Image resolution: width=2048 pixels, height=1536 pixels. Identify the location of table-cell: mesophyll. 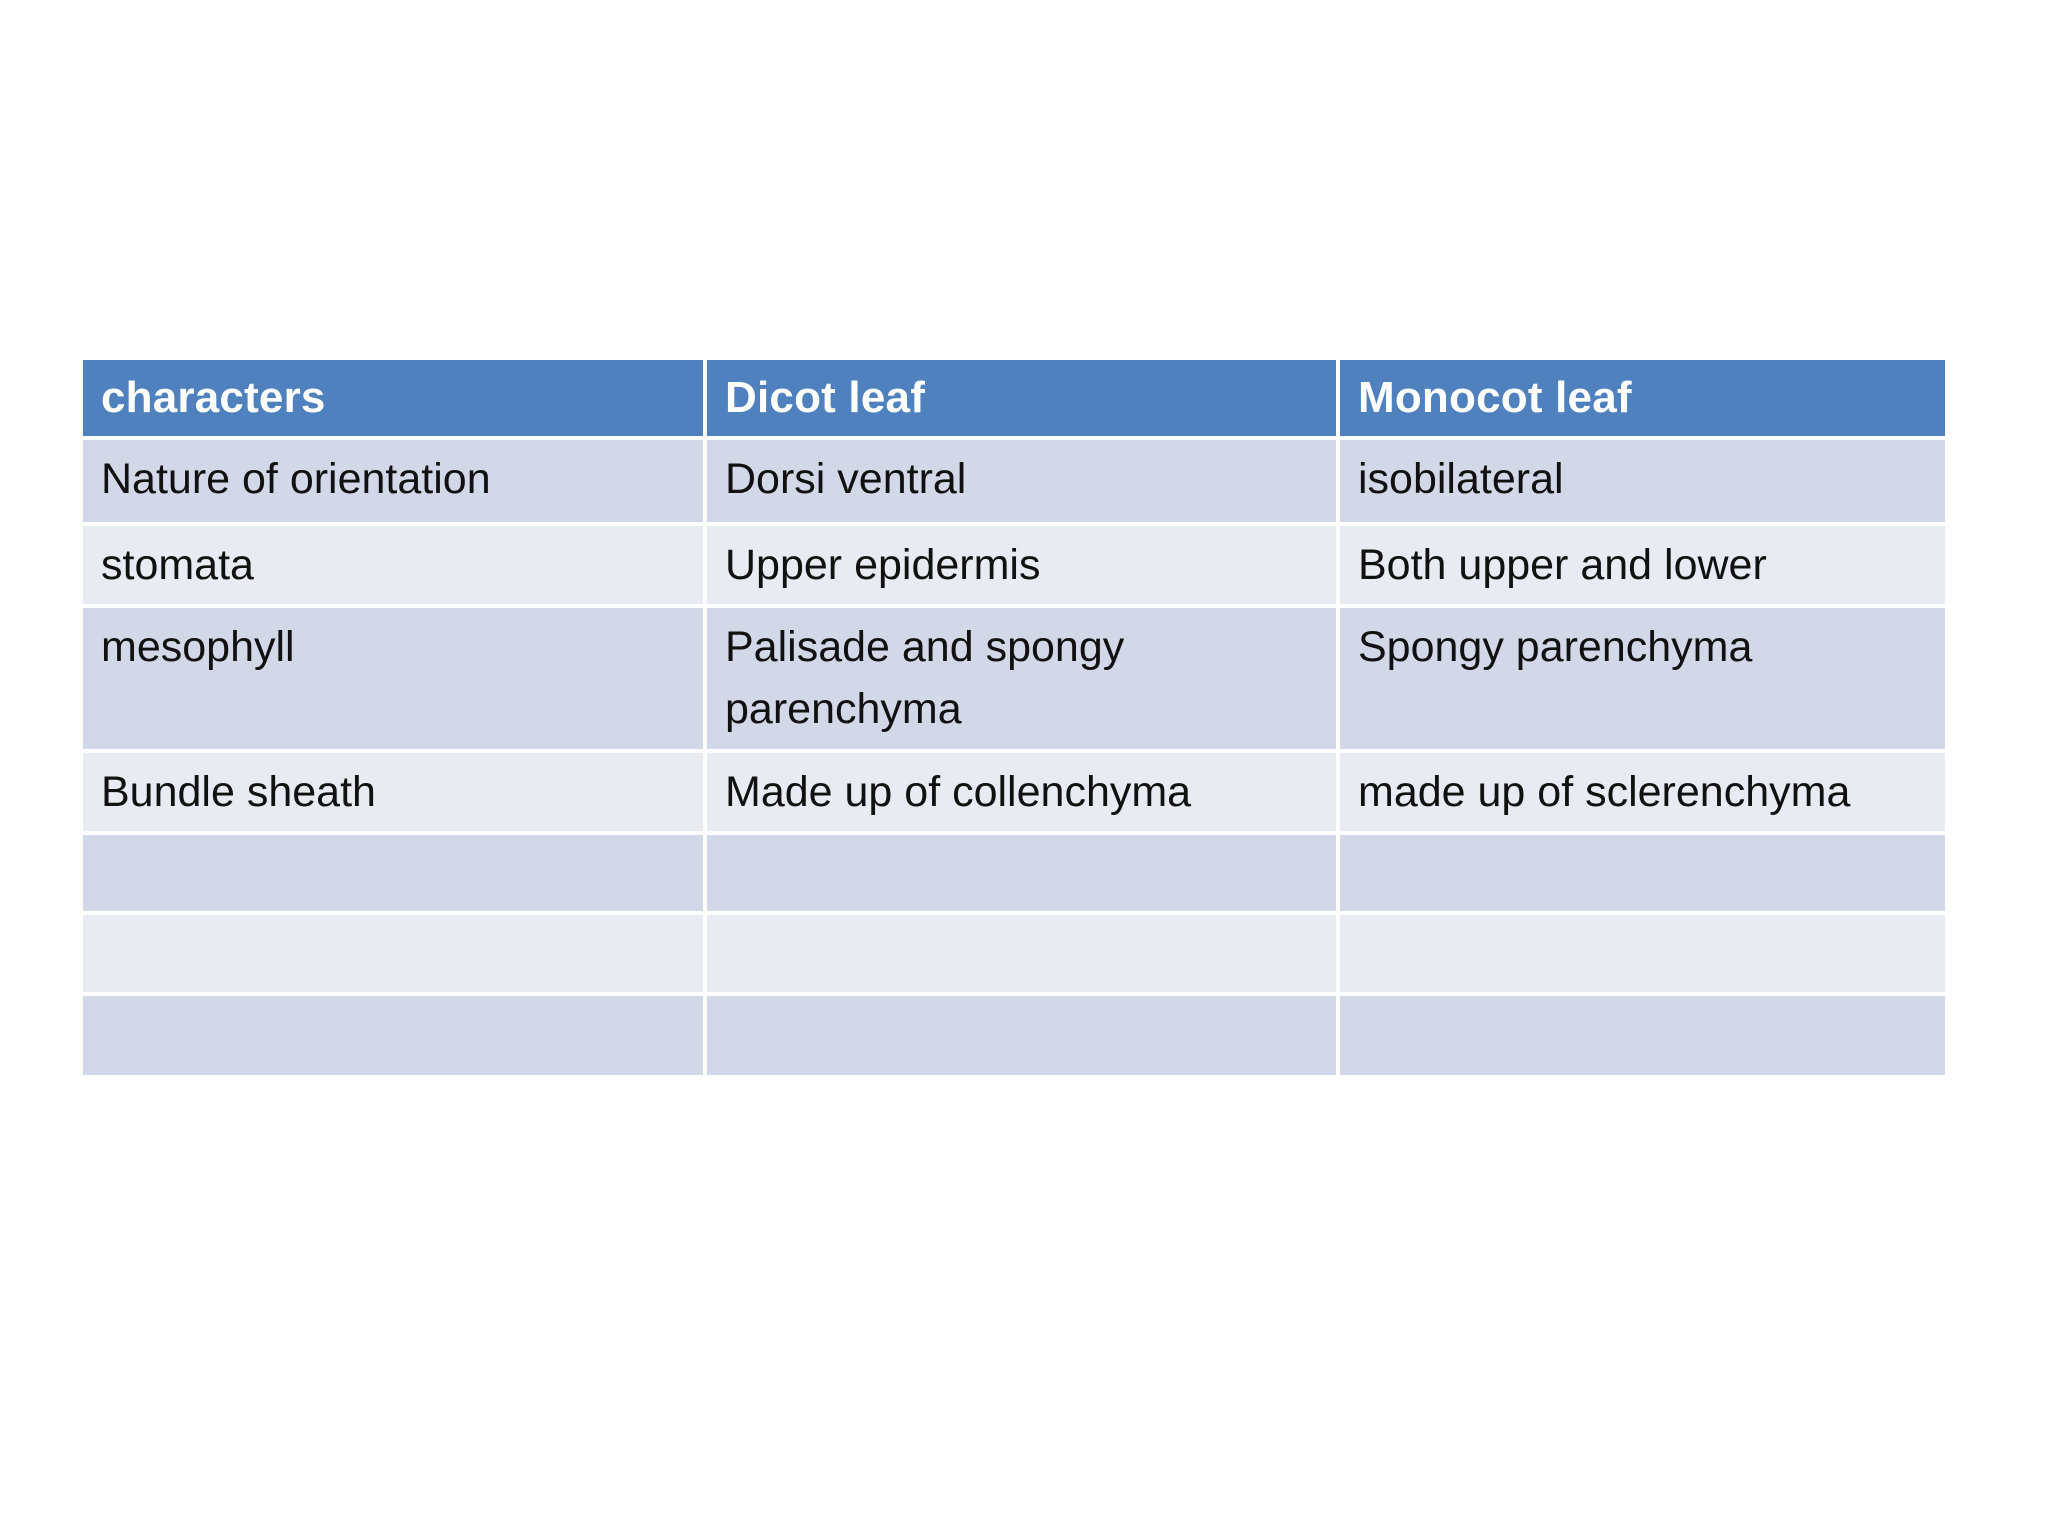
(393, 678).